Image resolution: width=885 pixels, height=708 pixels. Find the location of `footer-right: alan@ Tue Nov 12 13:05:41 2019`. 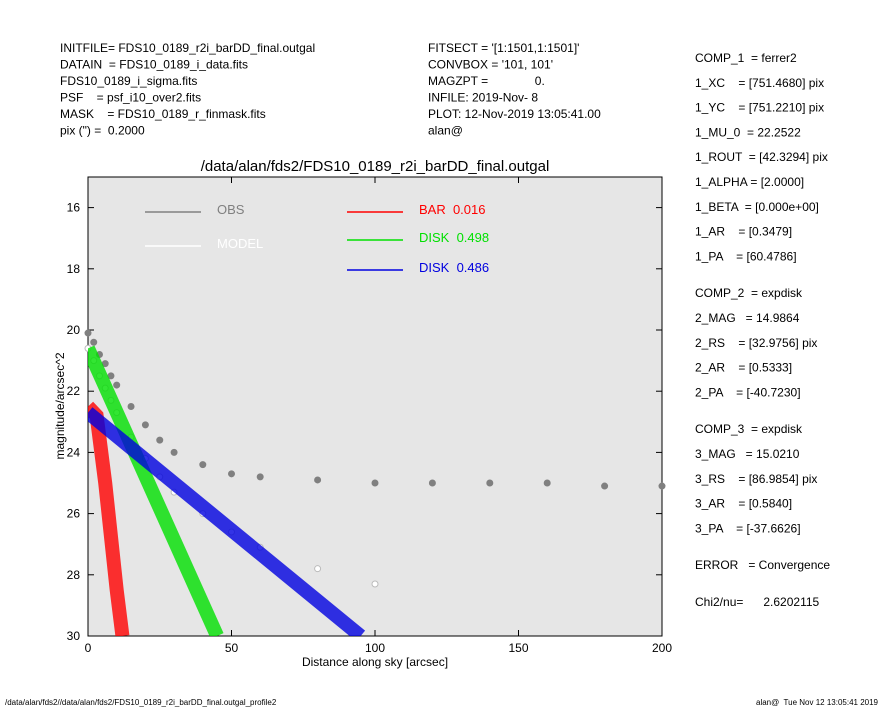

footer-right: alan@ Tue Nov 12 13:05:41 2019 is located at coordinates (817, 702).